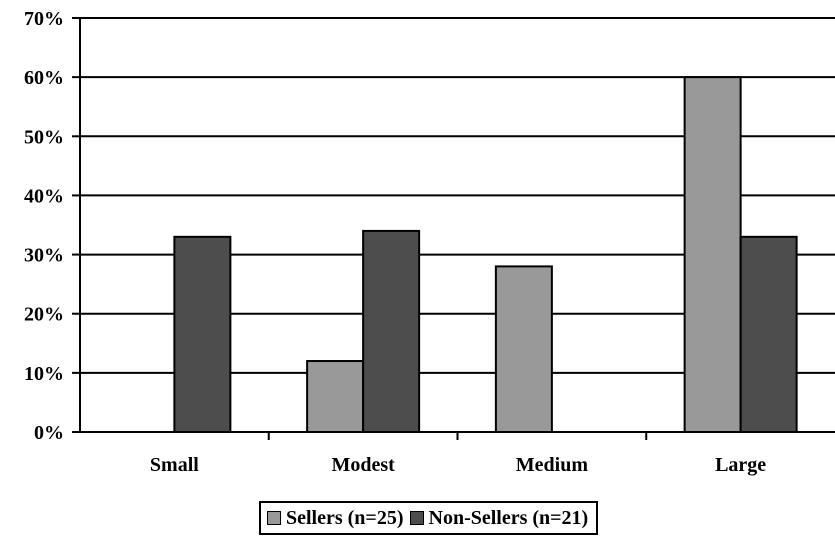 This screenshot has height=539, width=835. I want to click on bar-small-non-sellers, so click(202, 334).